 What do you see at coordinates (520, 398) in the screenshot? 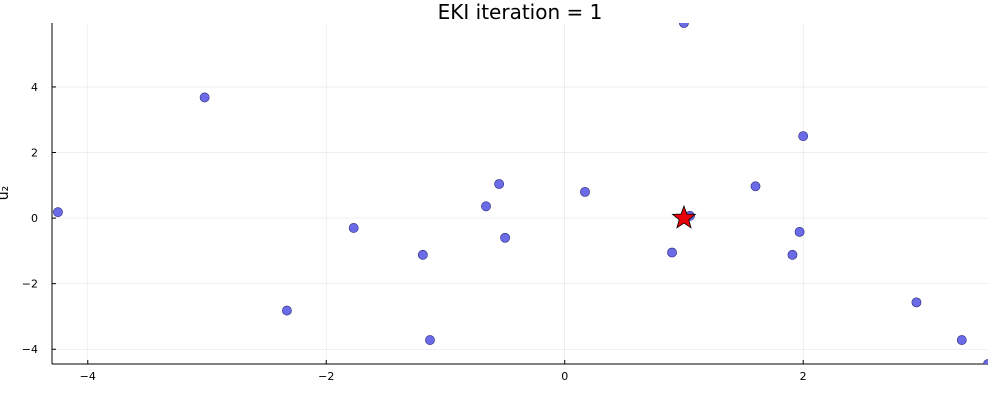
I see `x-axis-label: u₁` at bounding box center [520, 398].